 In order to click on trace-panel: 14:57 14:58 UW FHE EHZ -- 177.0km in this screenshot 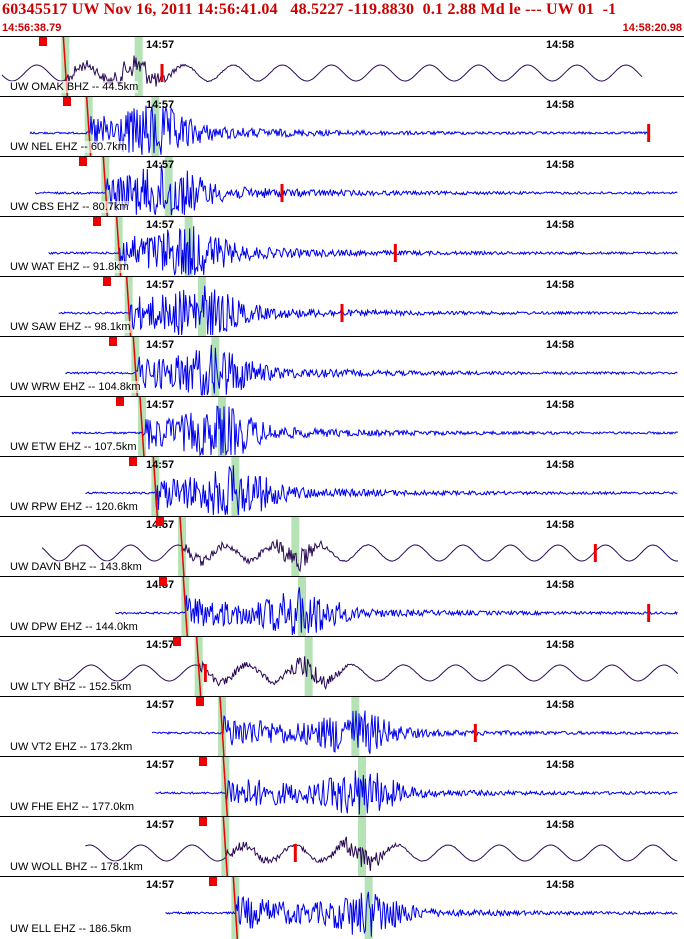, I will do `click(342, 786)`.